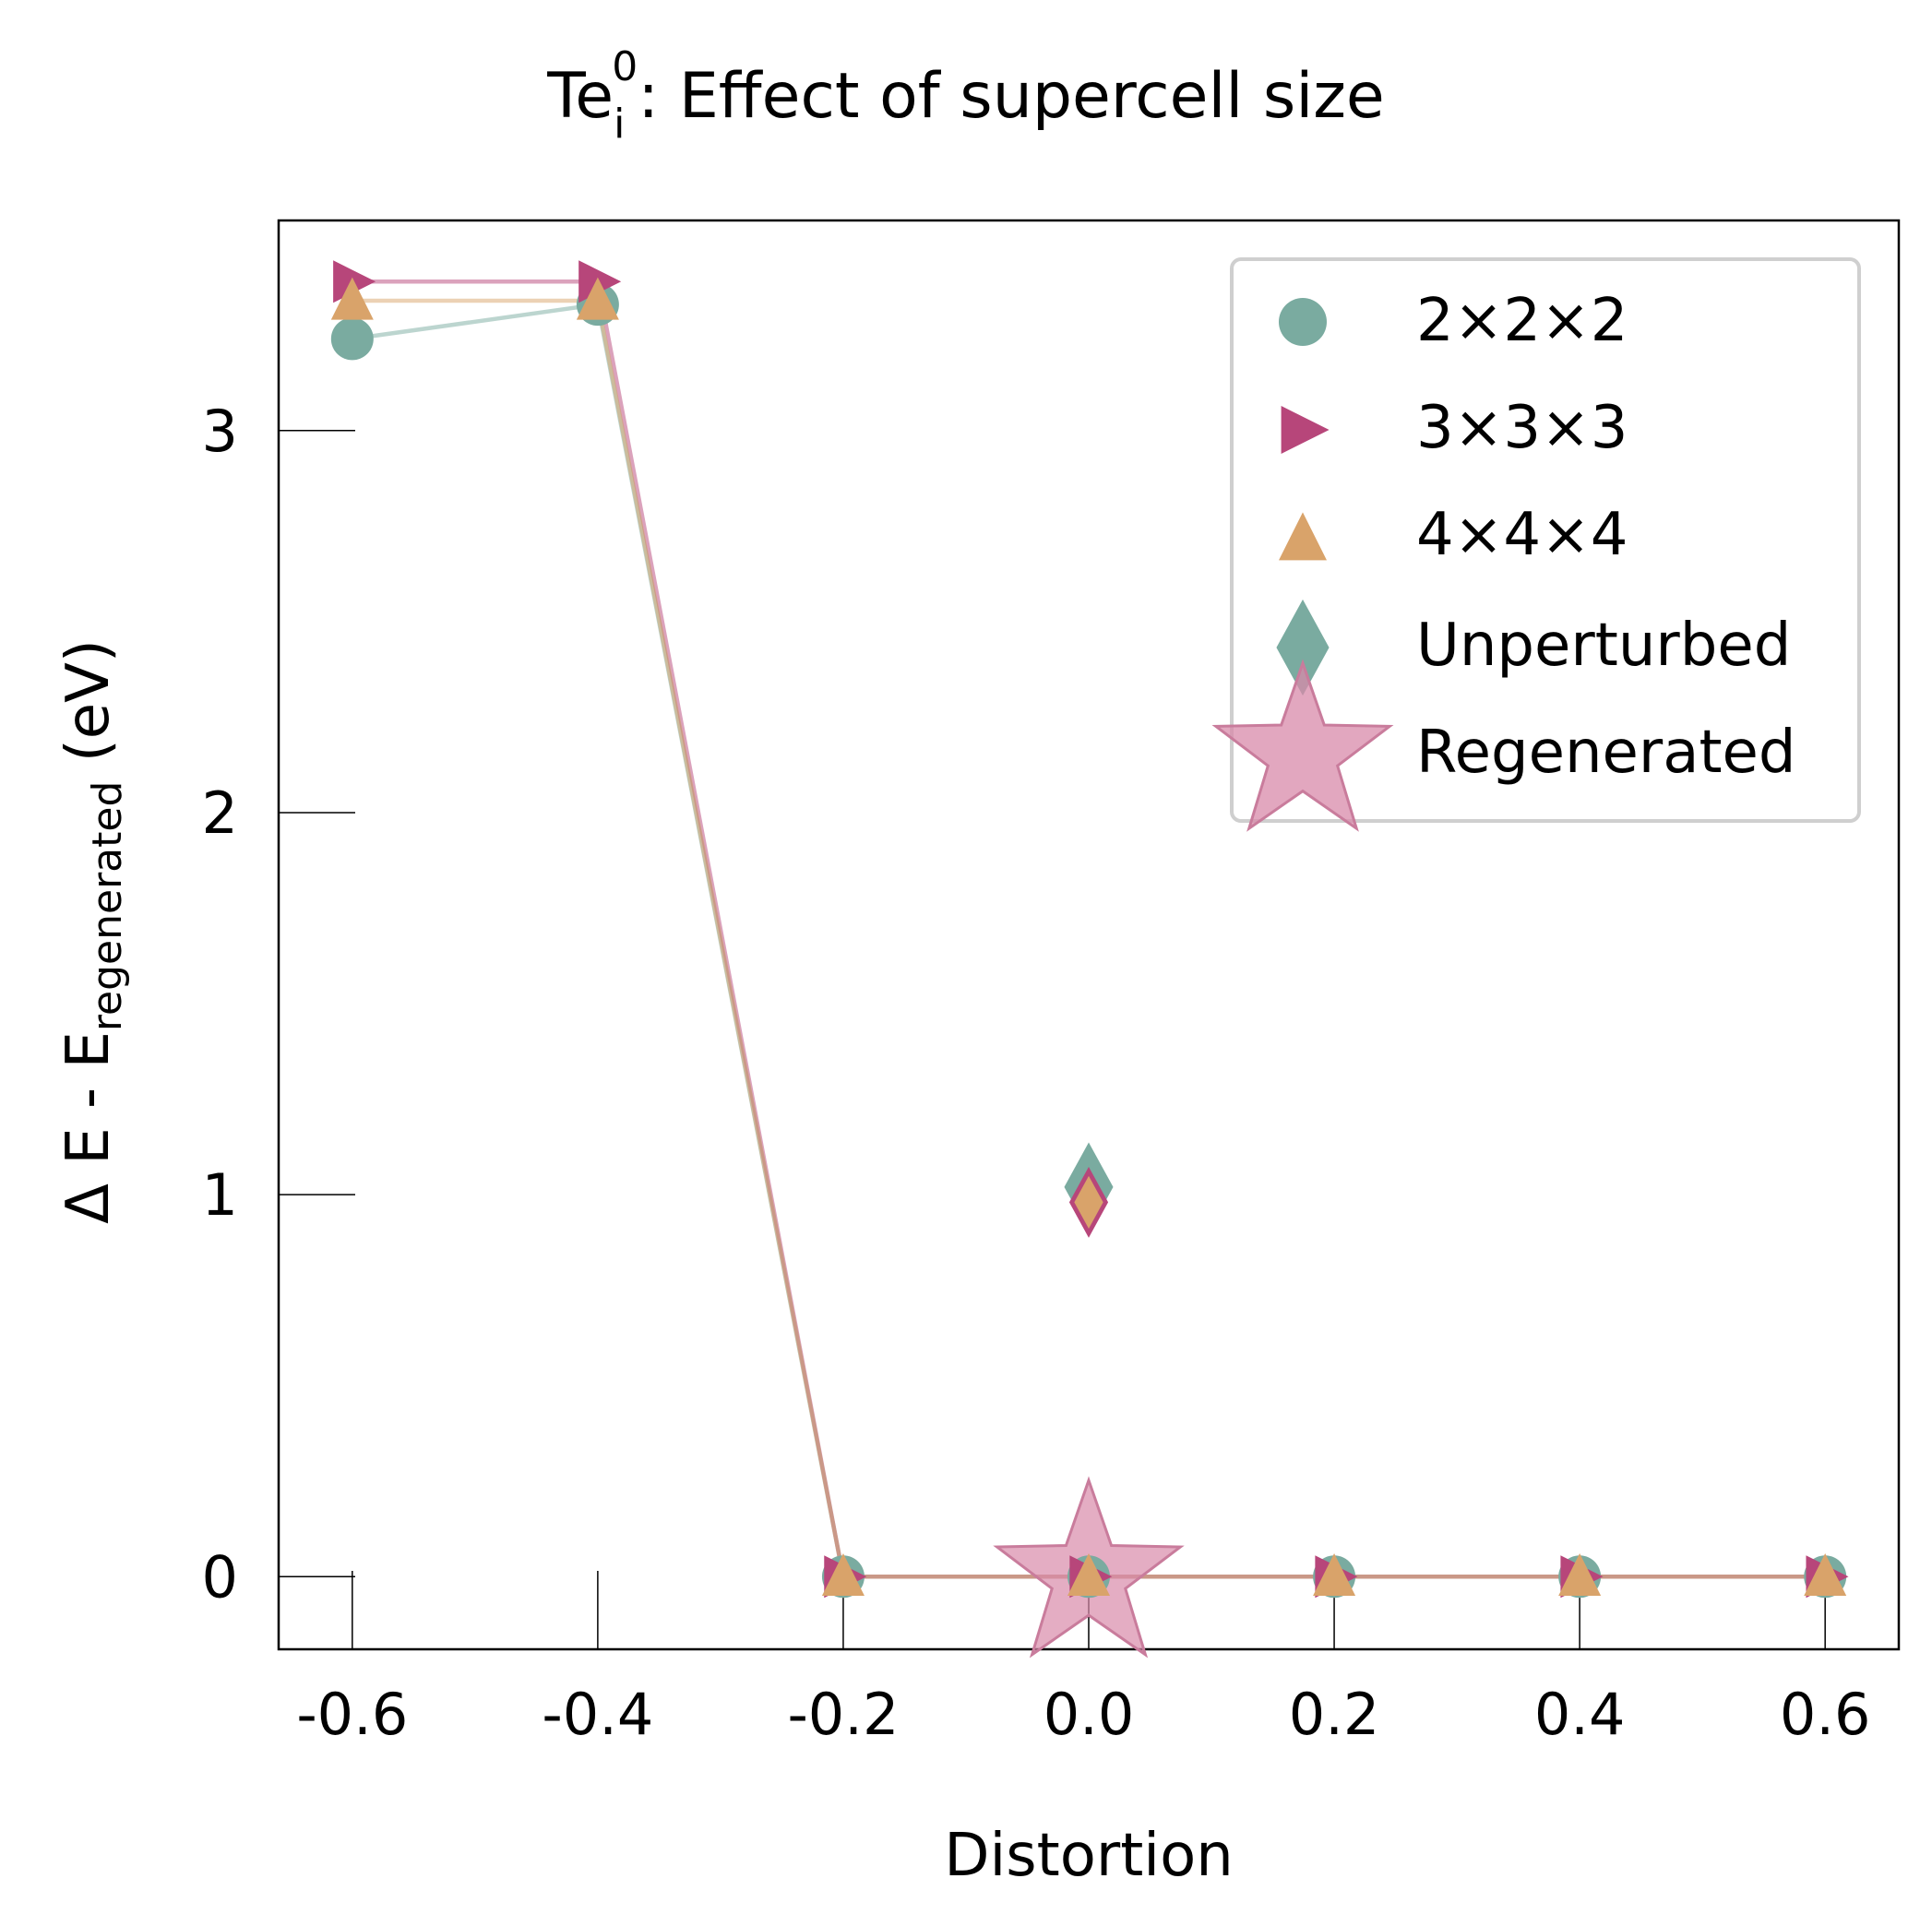  What do you see at coordinates (220, 431) in the screenshot?
I see `y-tick-label: 3` at bounding box center [220, 431].